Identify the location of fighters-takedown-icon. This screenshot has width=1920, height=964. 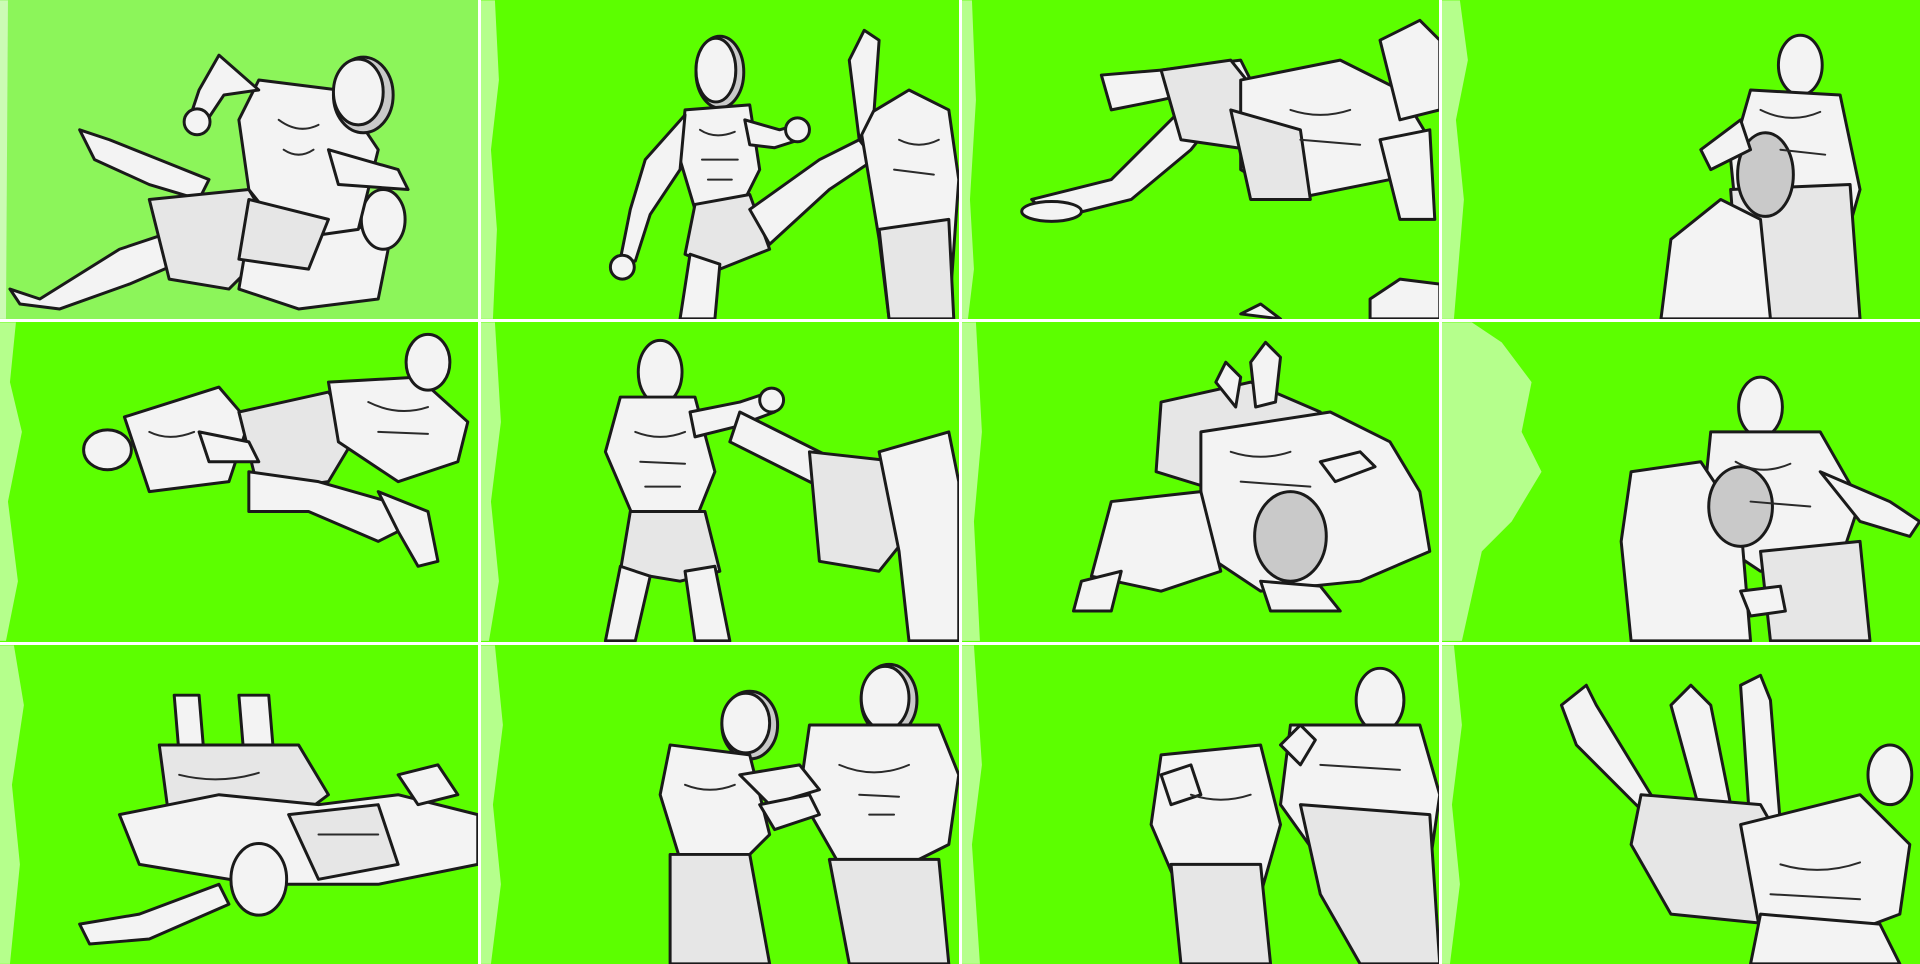
(1678, 804).